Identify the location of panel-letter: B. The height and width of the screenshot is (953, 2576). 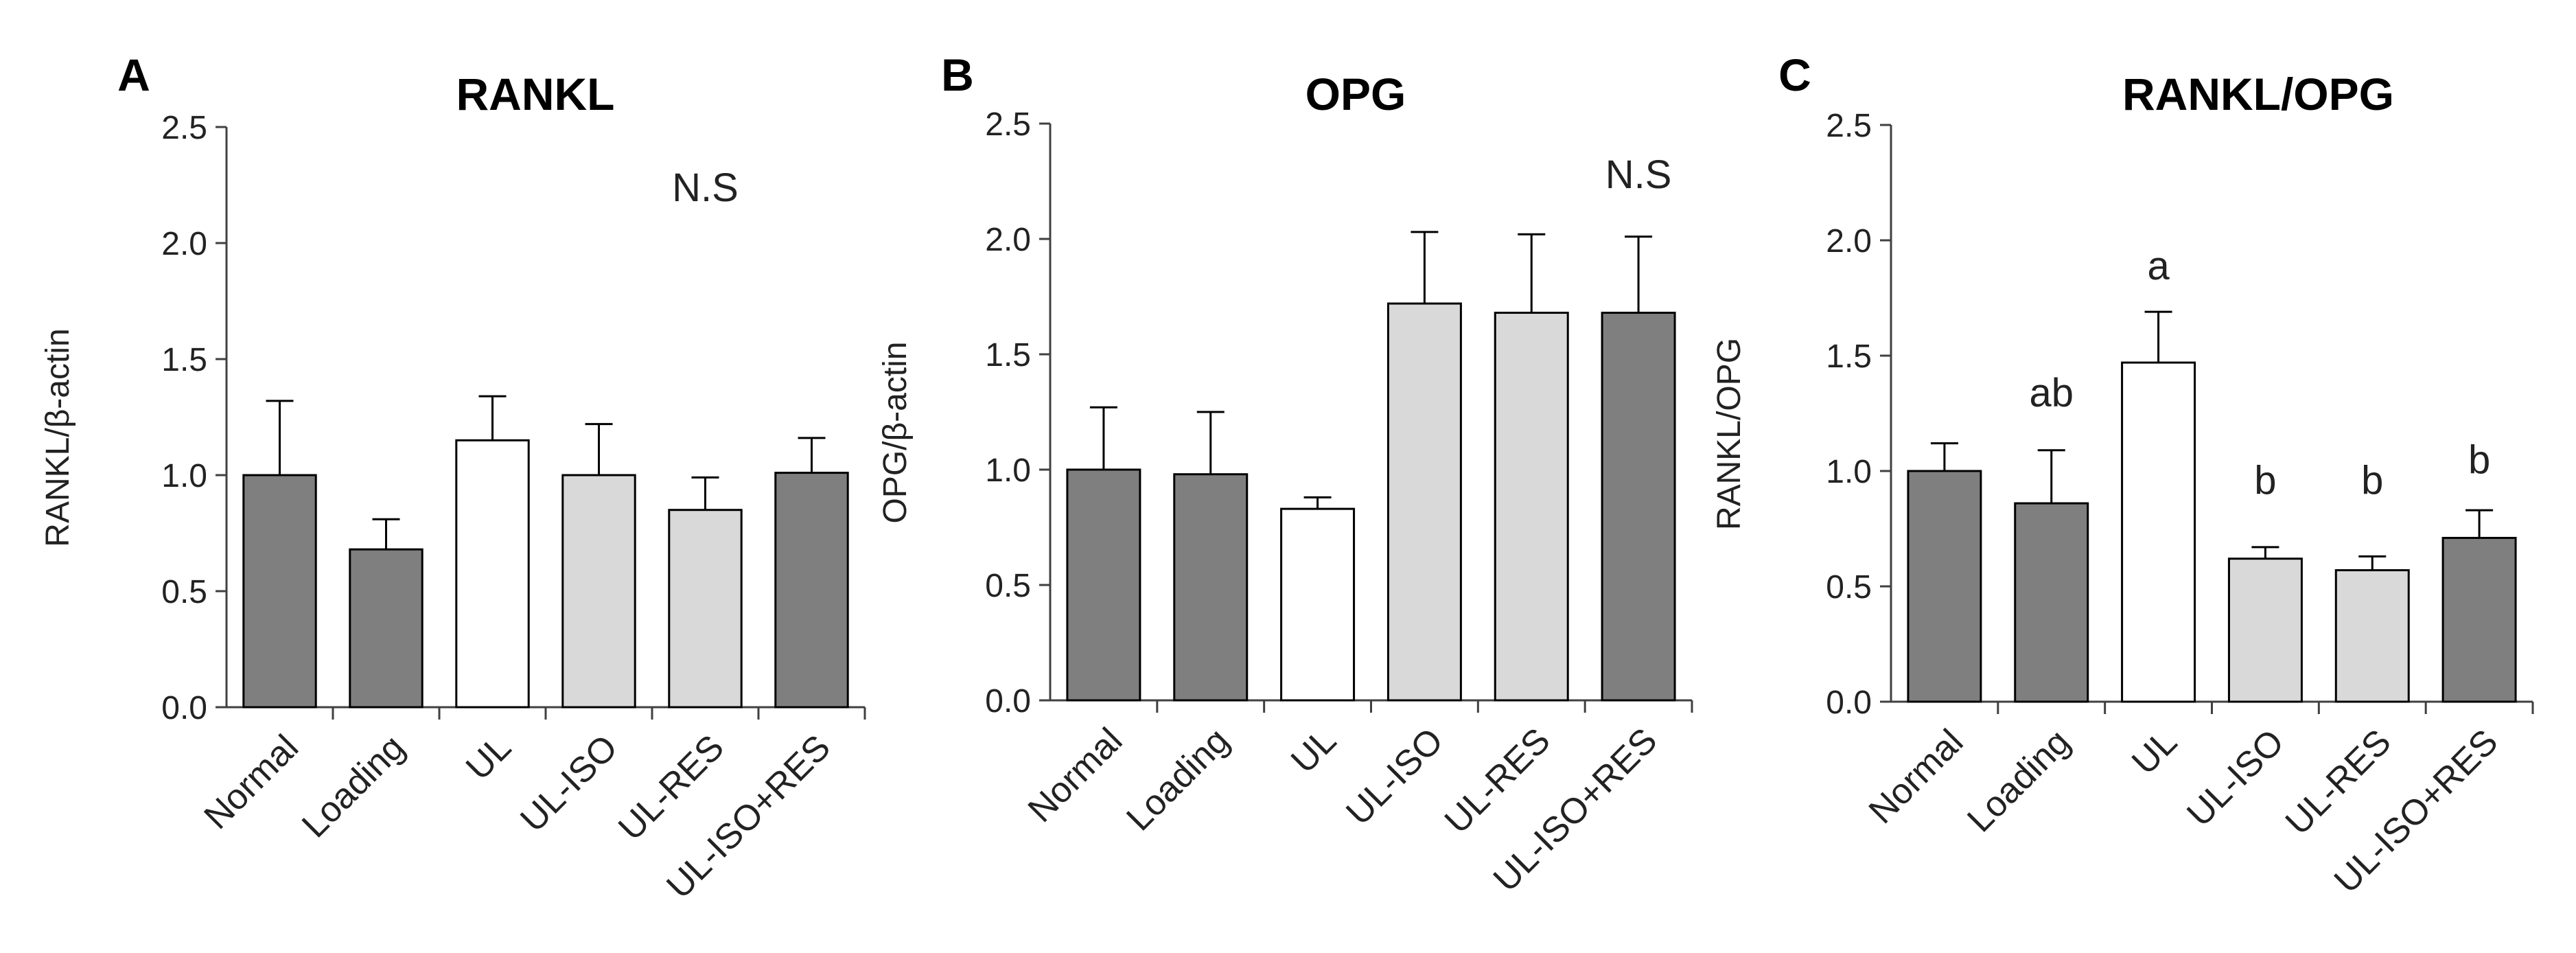
(957, 74).